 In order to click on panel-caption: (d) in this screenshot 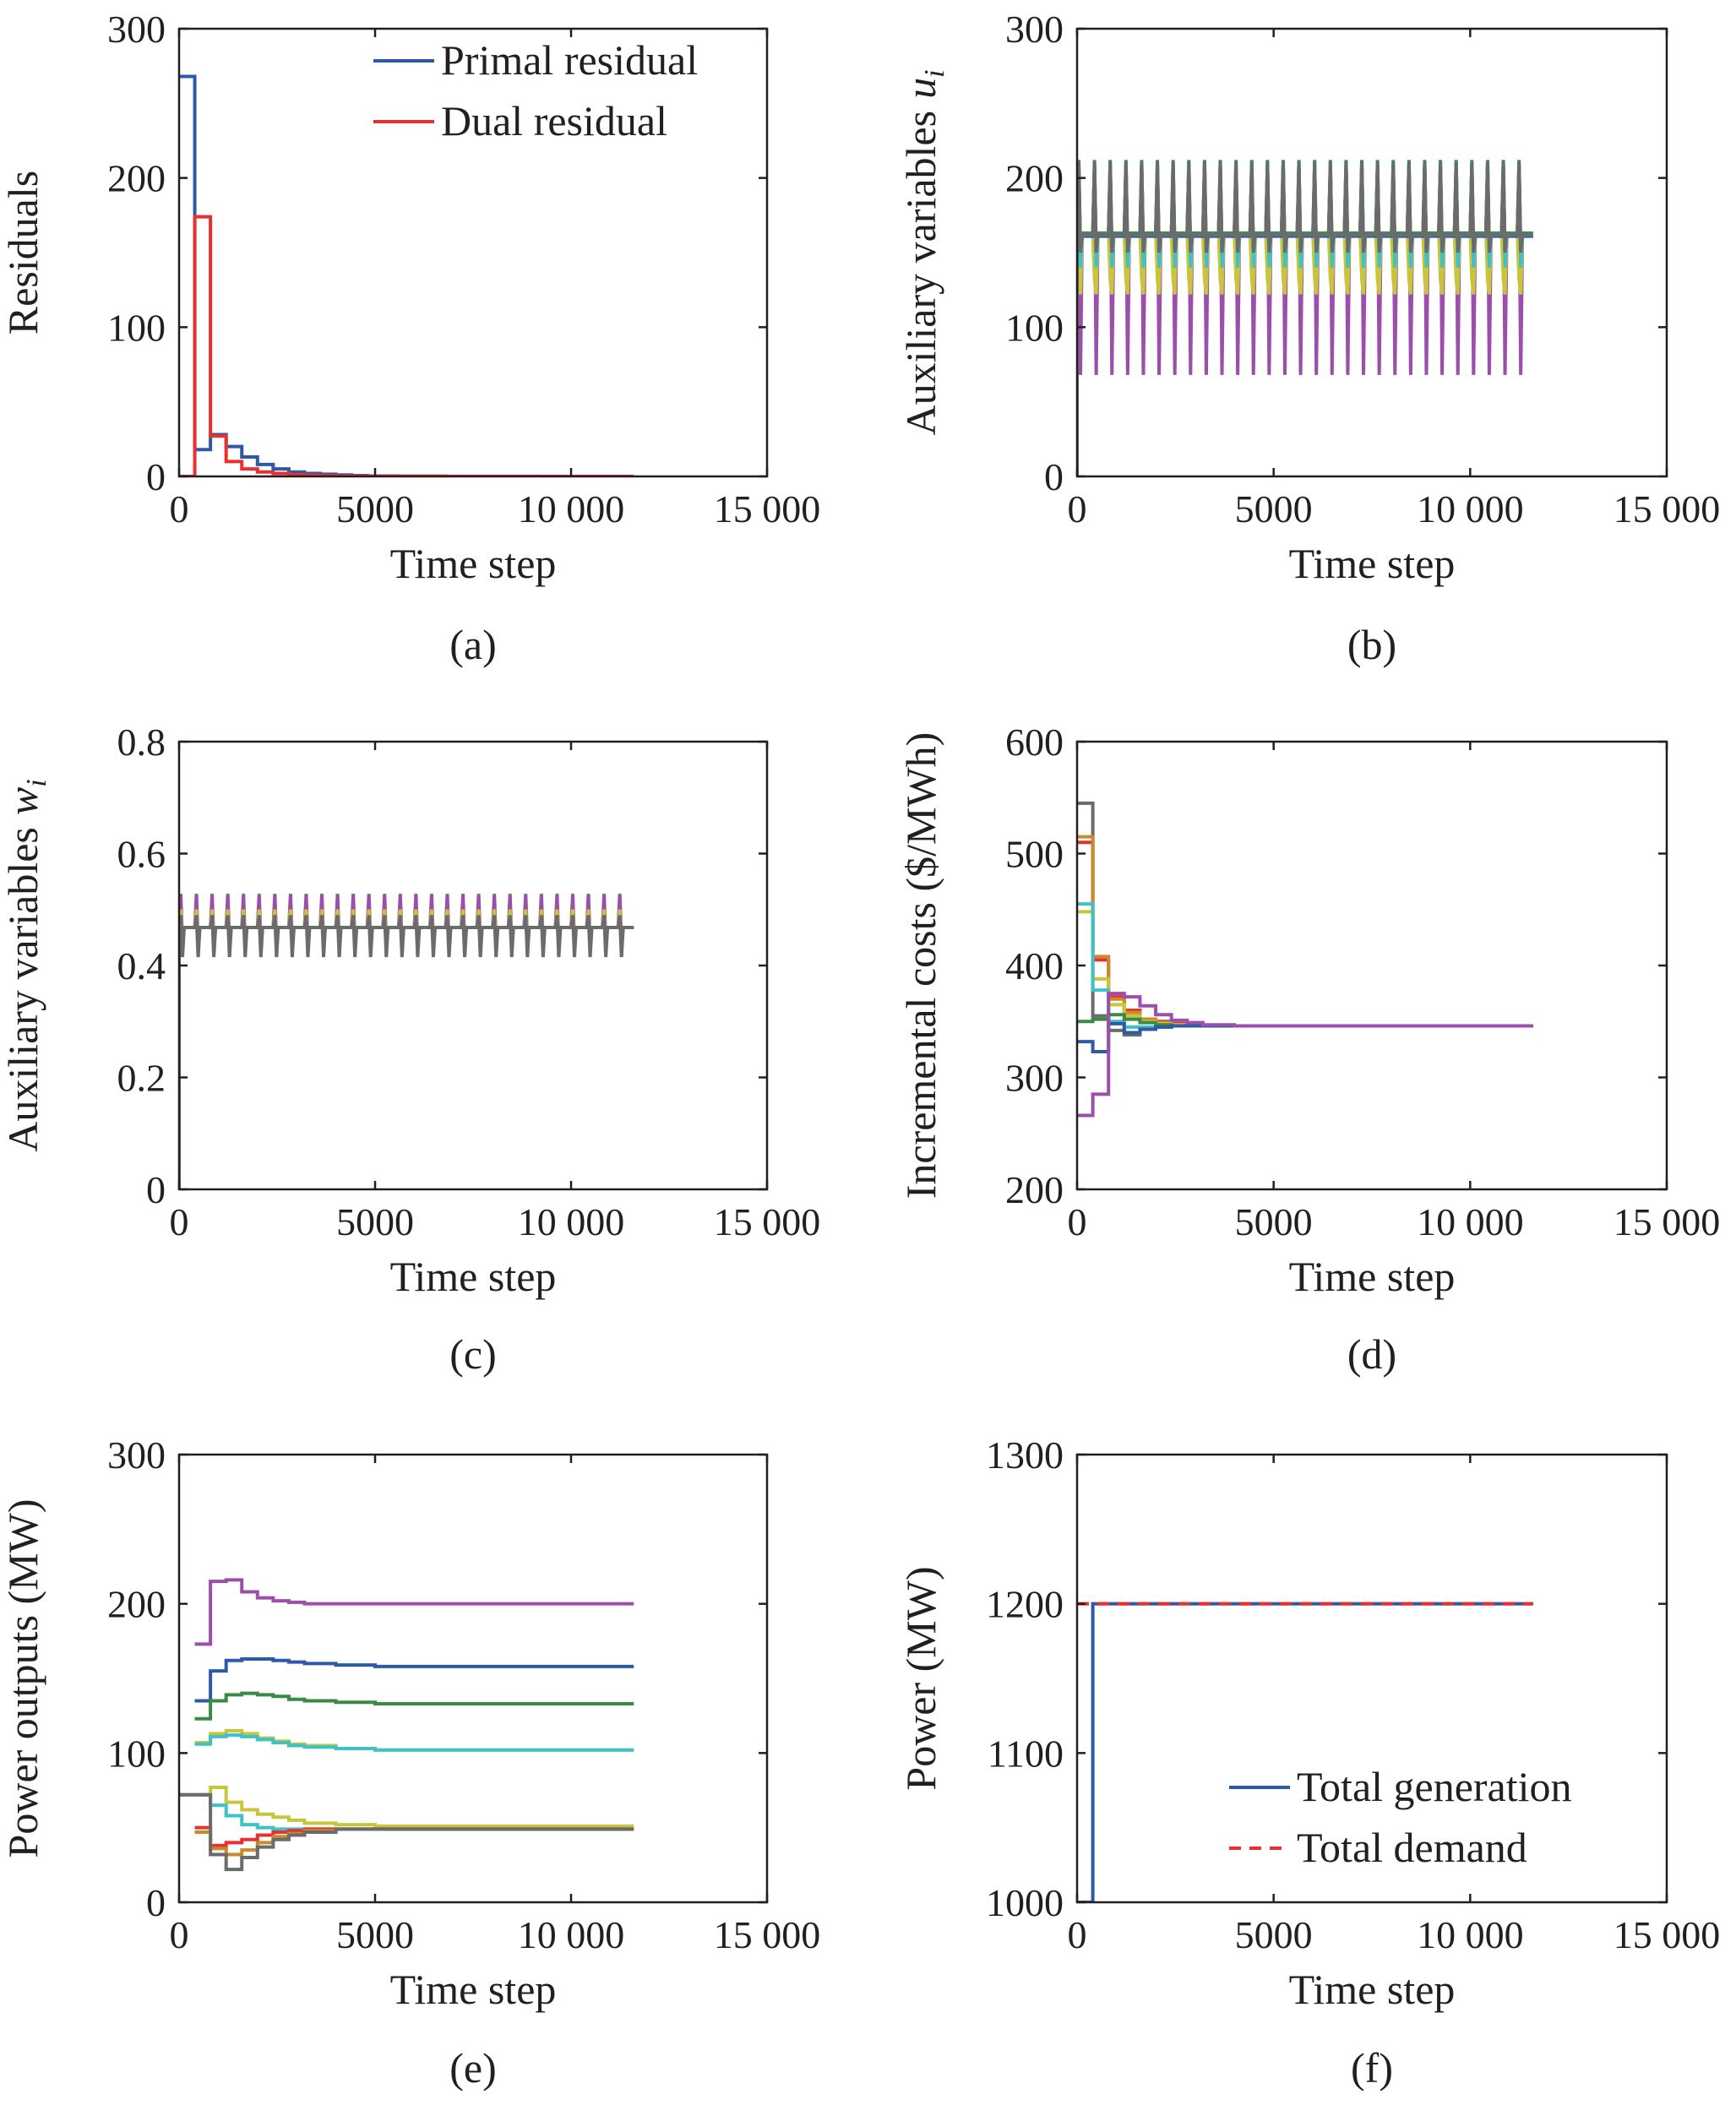, I will do `click(1371, 1354)`.